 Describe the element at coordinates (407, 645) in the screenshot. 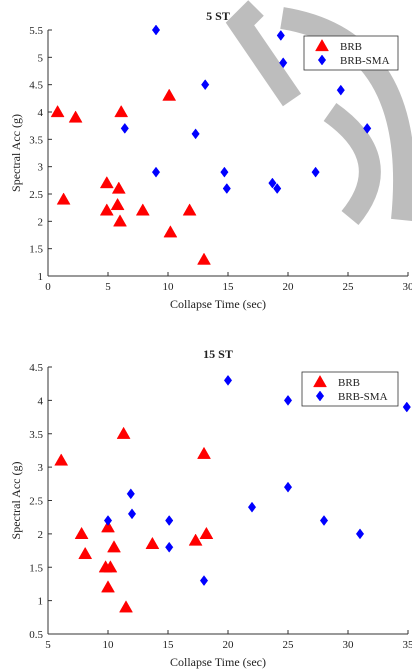

I see `x-tick-label: 35` at that location.